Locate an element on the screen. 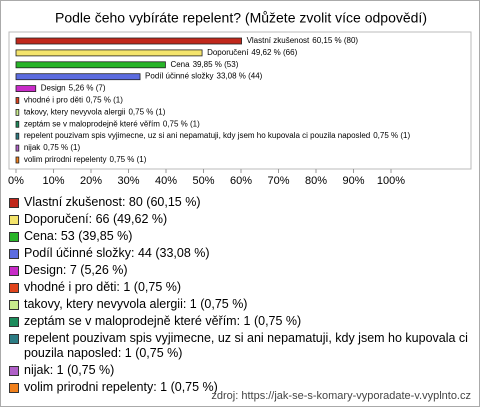  x-tick-label: 60% is located at coordinates (241, 181).